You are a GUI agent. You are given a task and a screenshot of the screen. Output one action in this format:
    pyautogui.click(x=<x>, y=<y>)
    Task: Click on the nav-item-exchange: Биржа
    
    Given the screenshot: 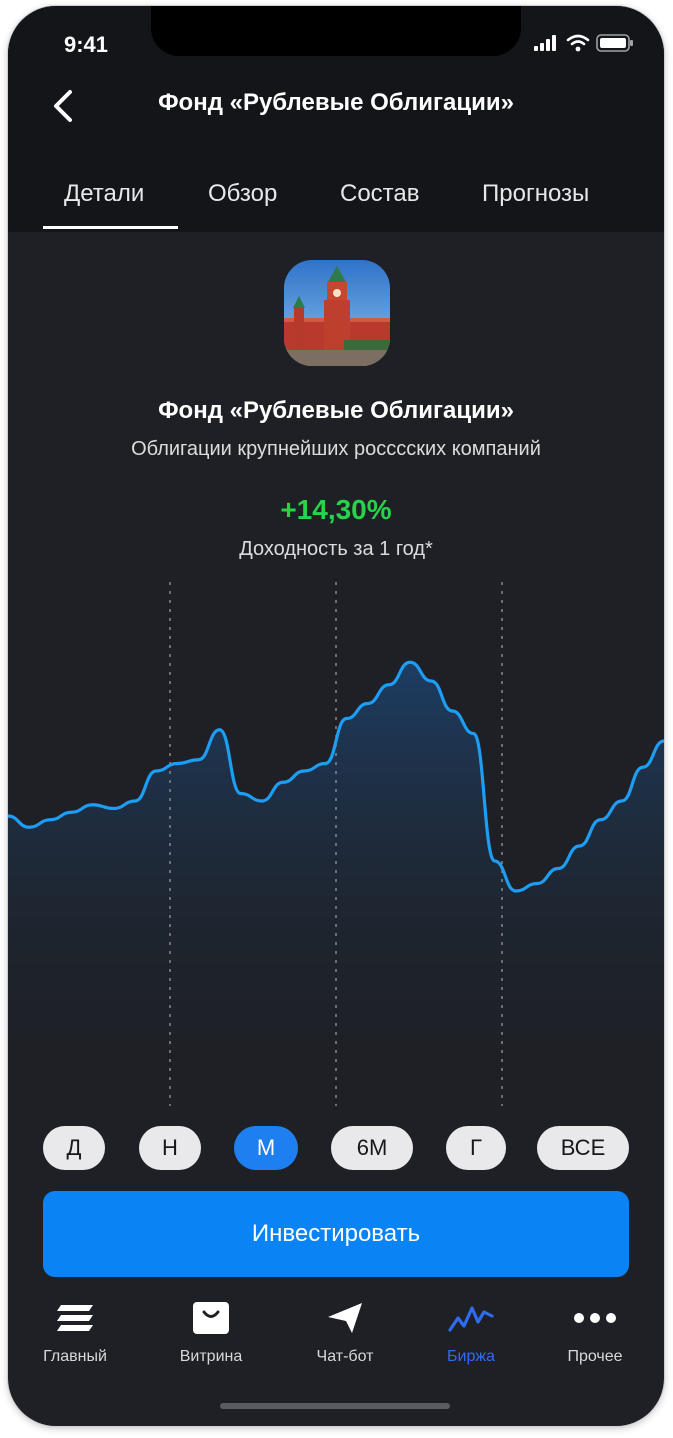 What is the action you would take?
    pyautogui.click(x=471, y=1331)
    